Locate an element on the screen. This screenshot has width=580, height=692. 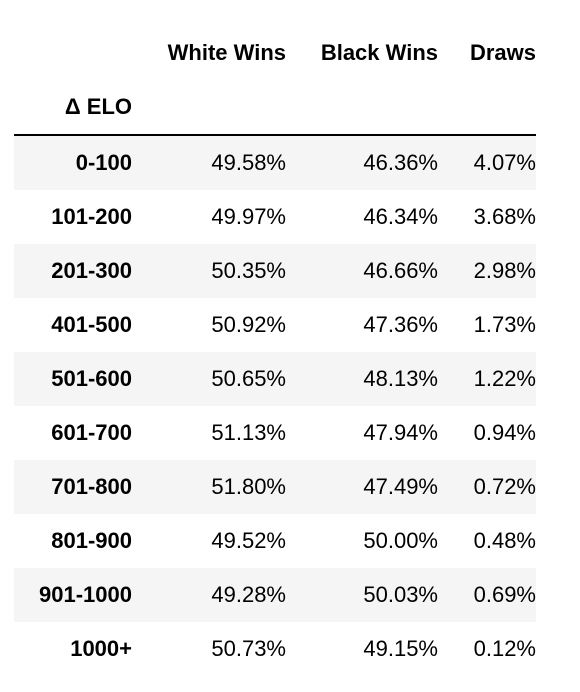
row-index-label: 601-700 is located at coordinates (91, 432).